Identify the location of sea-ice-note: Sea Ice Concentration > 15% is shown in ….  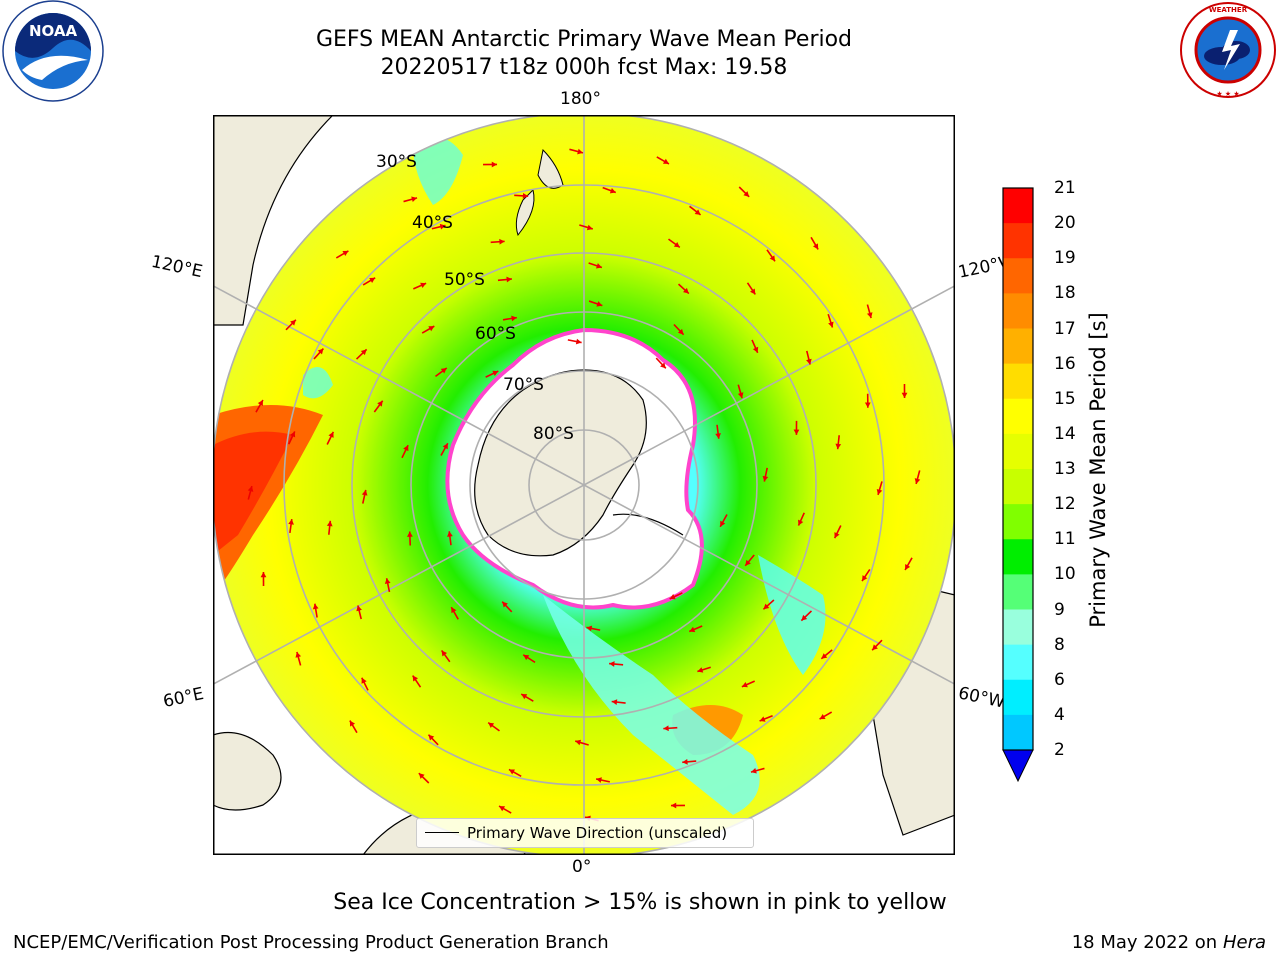
(640, 902).